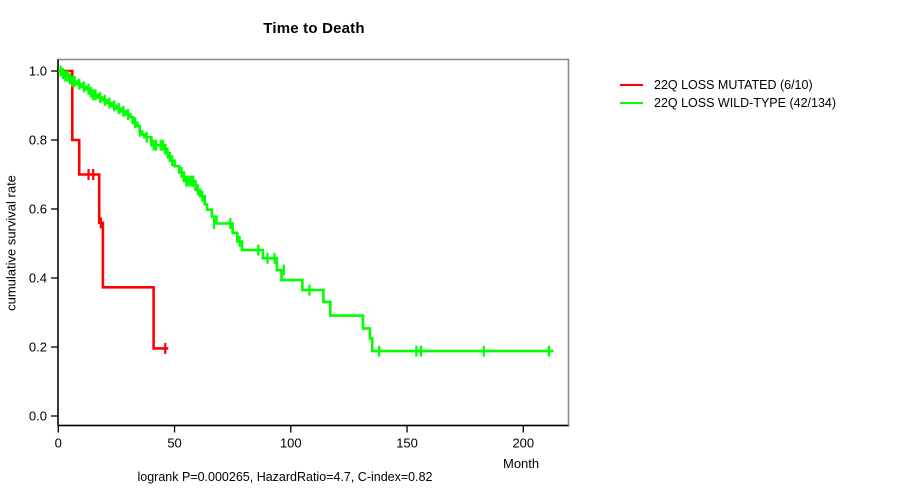 This screenshot has width=900, height=500. I want to click on x-tick-label: 0, so click(58, 443).